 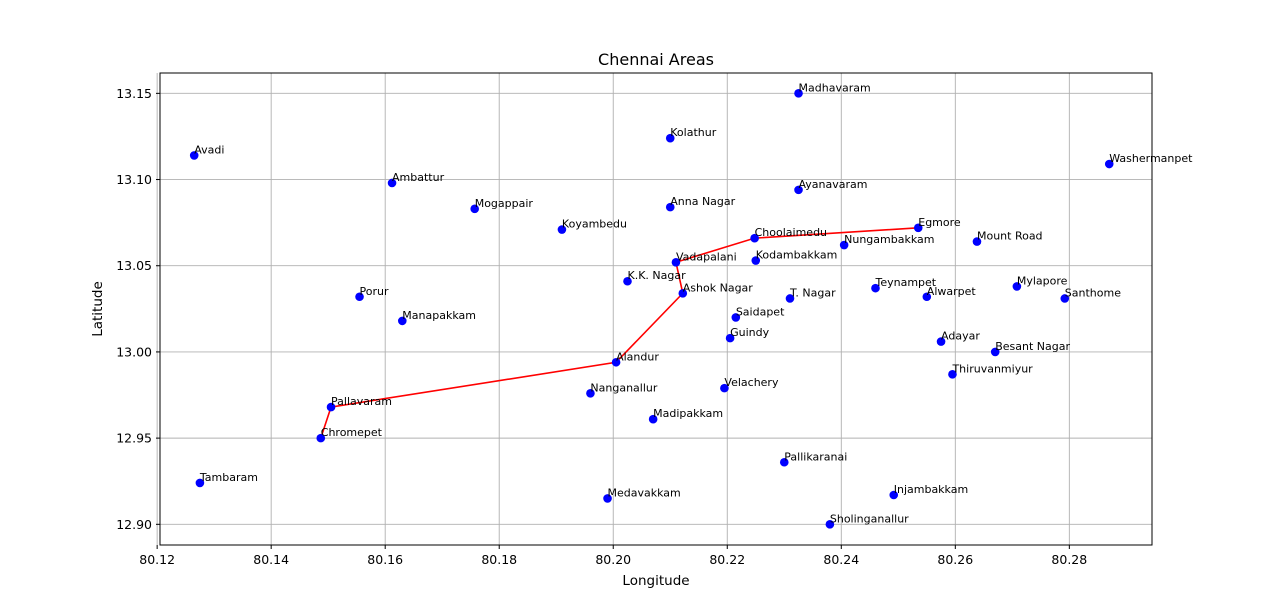 What do you see at coordinates (504, 203) in the screenshot?
I see `point-label: Mogappair` at bounding box center [504, 203].